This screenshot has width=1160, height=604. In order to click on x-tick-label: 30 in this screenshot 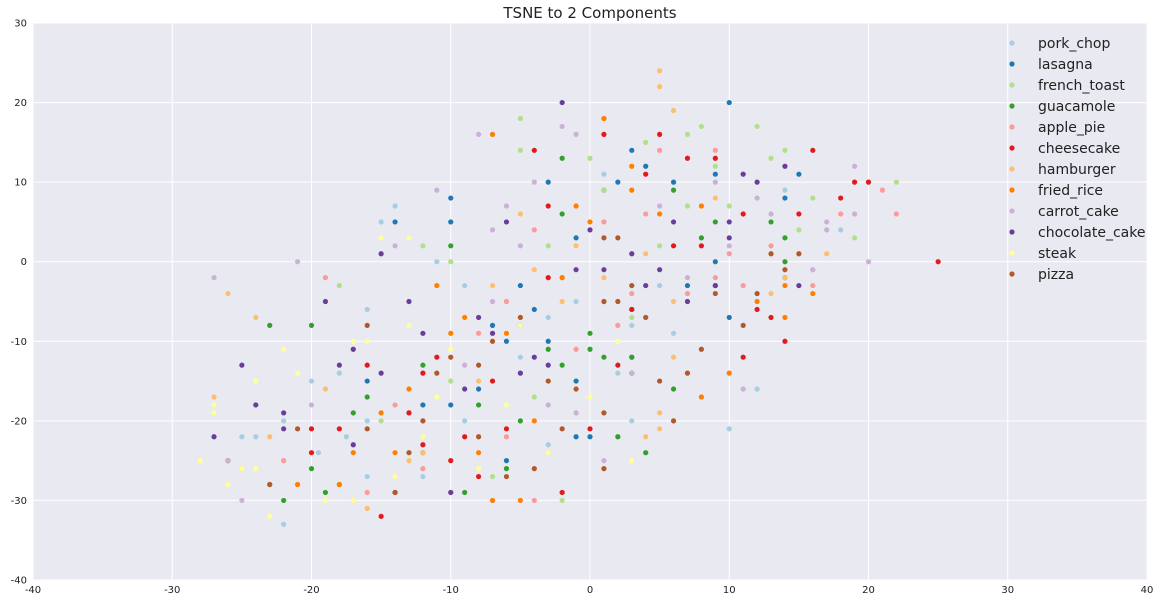, I will do `click(1007, 590)`.